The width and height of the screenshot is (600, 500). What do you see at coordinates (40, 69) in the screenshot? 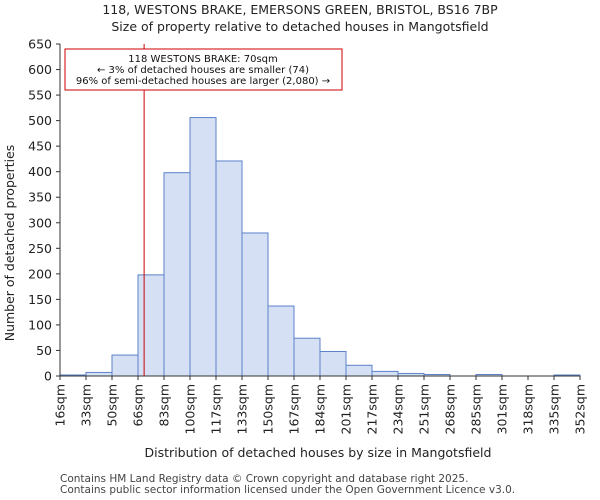
I see `y-tick-label: 600` at bounding box center [40, 69].